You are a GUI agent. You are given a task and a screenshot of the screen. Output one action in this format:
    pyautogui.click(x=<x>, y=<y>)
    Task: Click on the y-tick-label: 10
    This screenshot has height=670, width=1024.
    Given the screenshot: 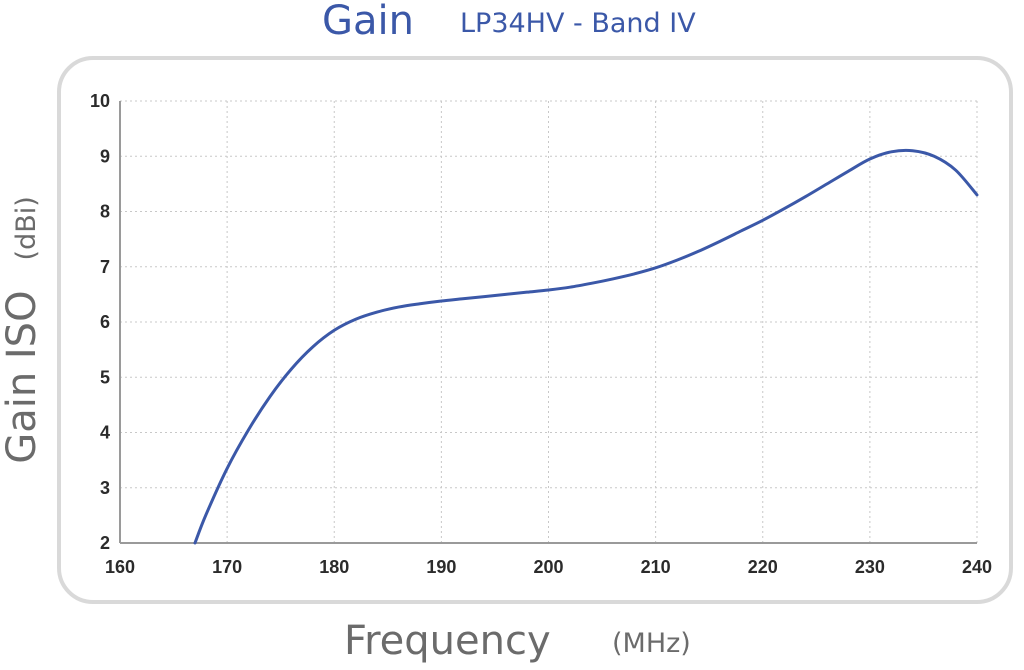 What is the action you would take?
    pyautogui.click(x=100, y=101)
    